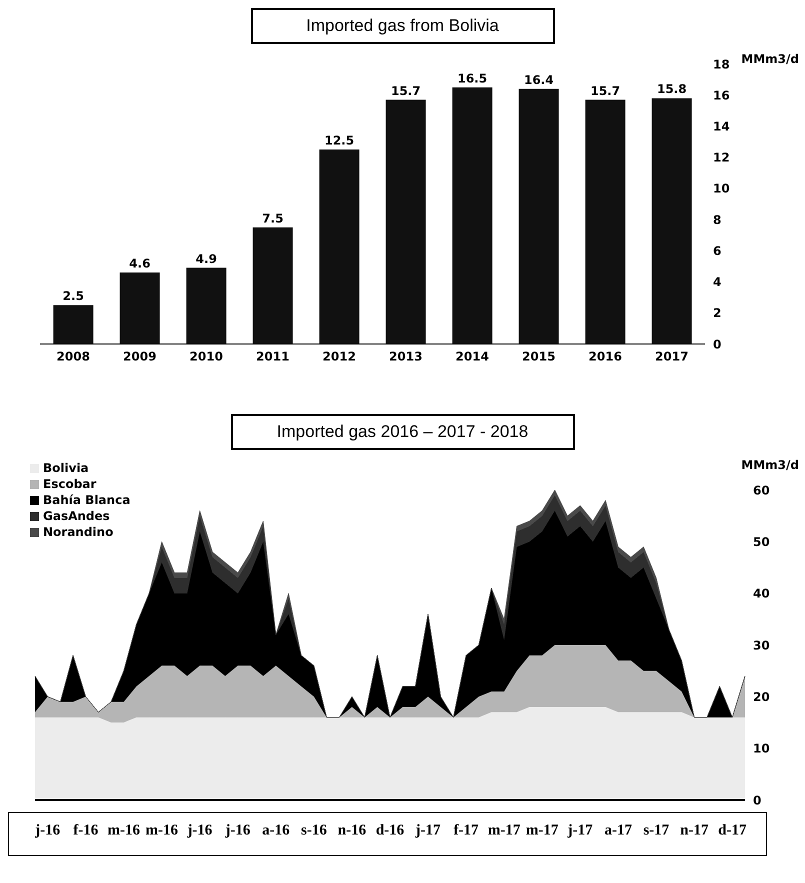 The width and height of the screenshot is (805, 883). I want to click on y-tick-label: 60, so click(761, 490).